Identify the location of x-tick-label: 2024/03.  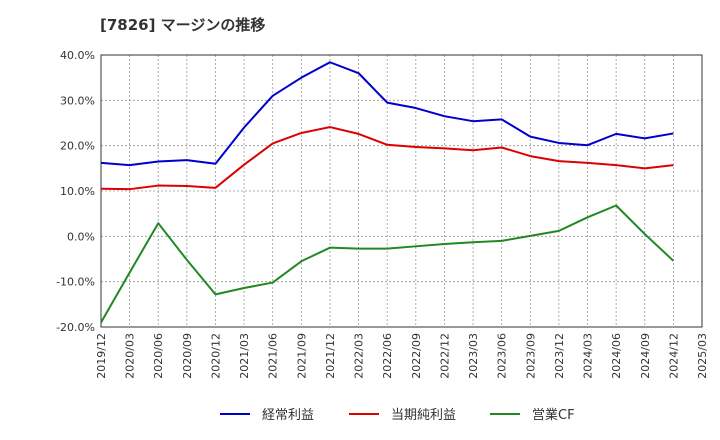
(588, 356).